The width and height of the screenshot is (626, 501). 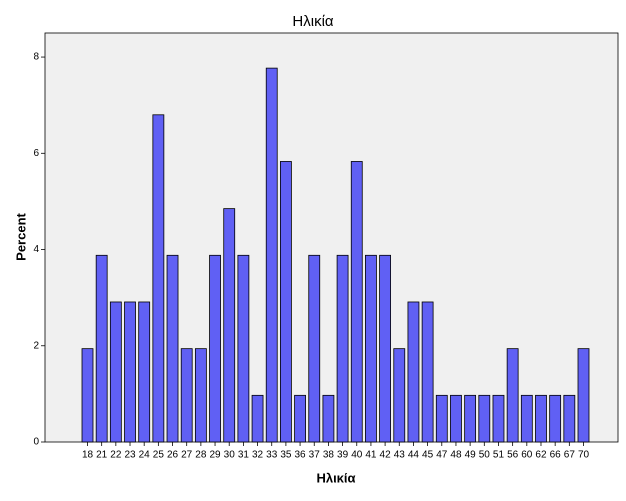 What do you see at coordinates (272, 455) in the screenshot?
I see `x-tick-label: 33` at bounding box center [272, 455].